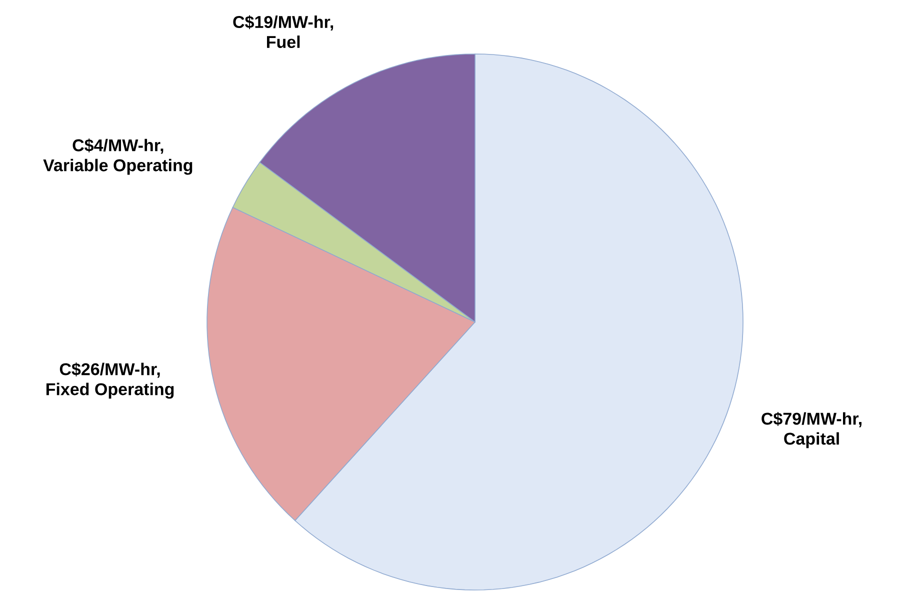 The width and height of the screenshot is (904, 598). What do you see at coordinates (283, 42) in the screenshot?
I see `slice-label: Fuel` at bounding box center [283, 42].